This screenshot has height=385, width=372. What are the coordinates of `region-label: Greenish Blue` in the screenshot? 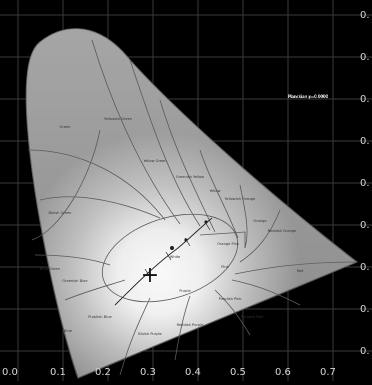 It's located at (75, 281).